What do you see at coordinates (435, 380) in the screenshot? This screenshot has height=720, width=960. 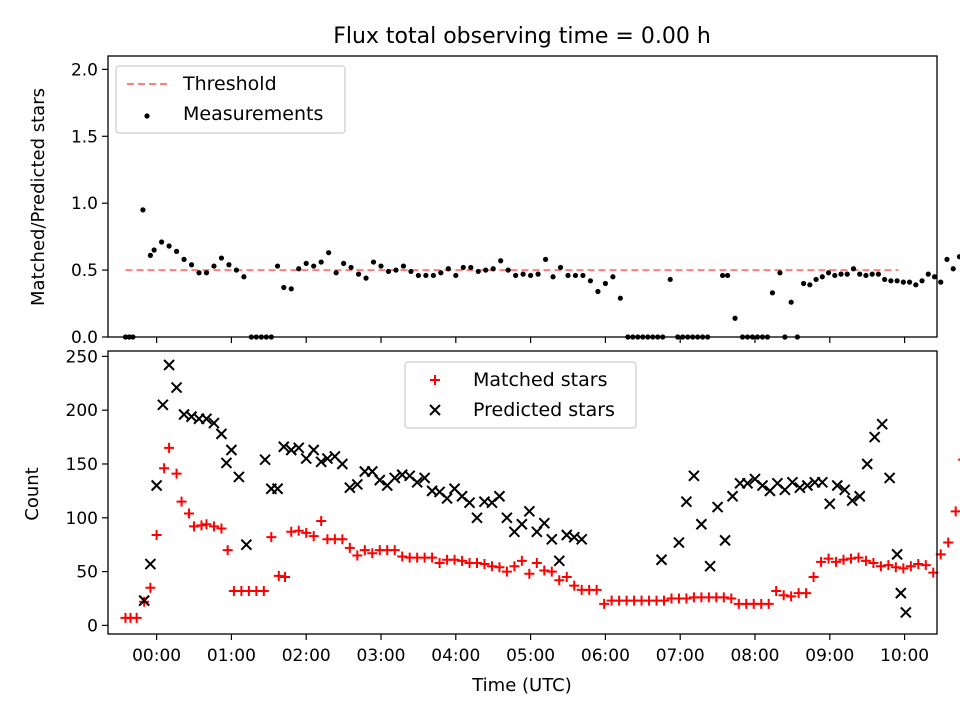 I see `legend-matched-swatch` at bounding box center [435, 380].